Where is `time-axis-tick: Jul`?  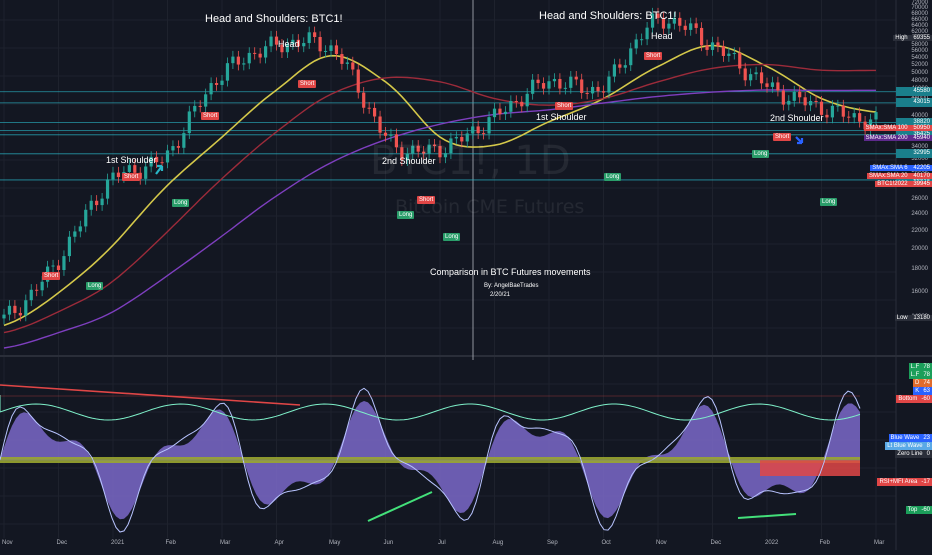 time-axis-tick: Jul is located at coordinates (442, 543).